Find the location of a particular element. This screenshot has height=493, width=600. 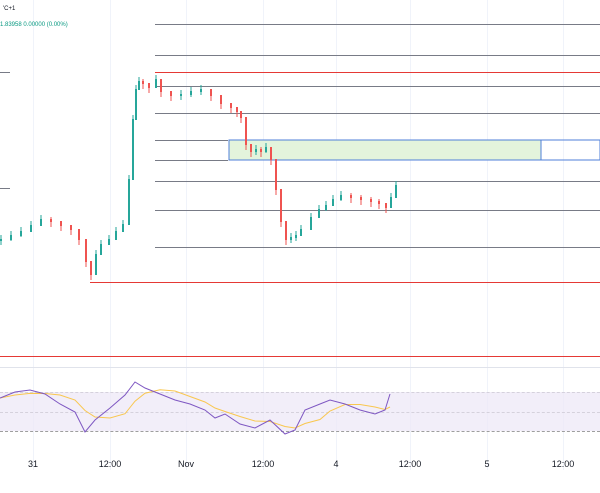

range-low-line is located at coordinates (345, 282).